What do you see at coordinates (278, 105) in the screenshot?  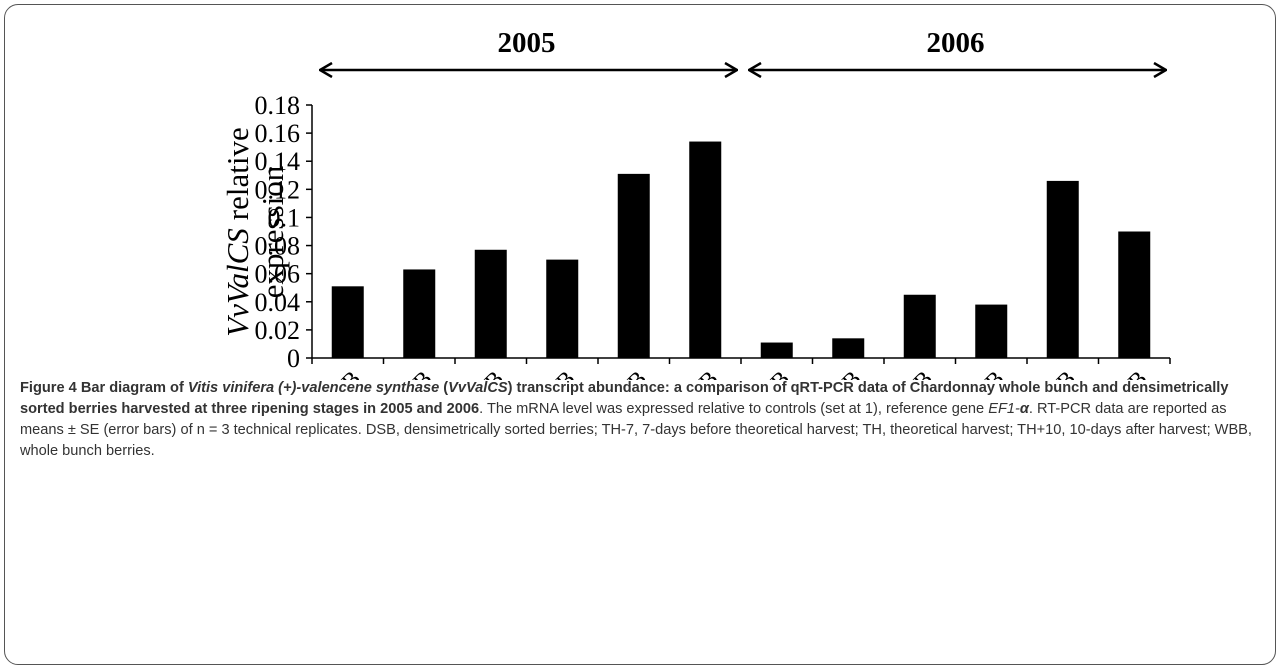 I see `y-tick-label: 0.18` at bounding box center [278, 105].